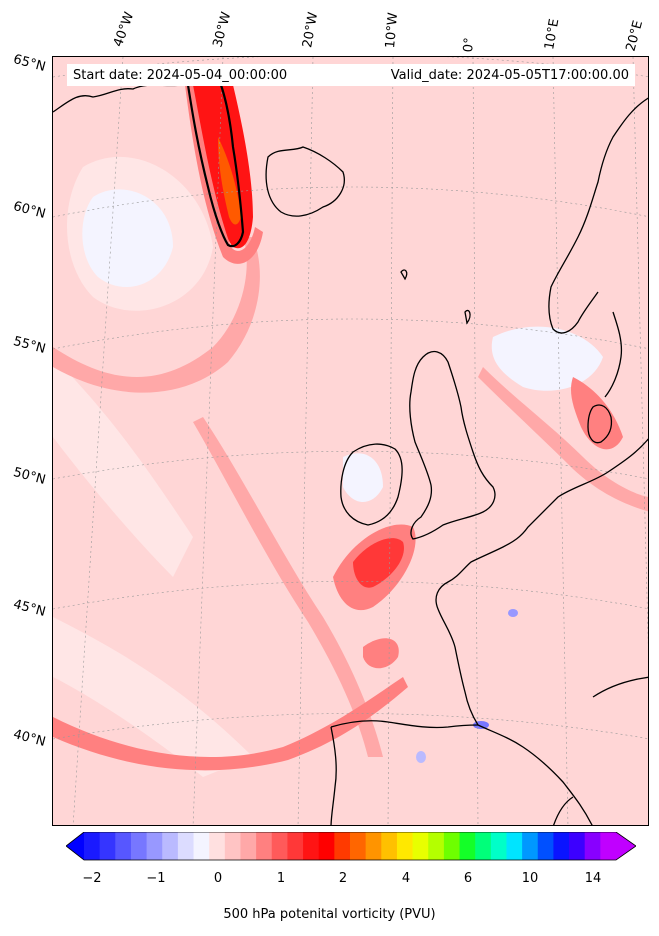 Image resolution: width=659 pixels, height=936 pixels. Describe the element at coordinates (281, 878) in the screenshot. I see `cbar-tick-1: 1` at that location.